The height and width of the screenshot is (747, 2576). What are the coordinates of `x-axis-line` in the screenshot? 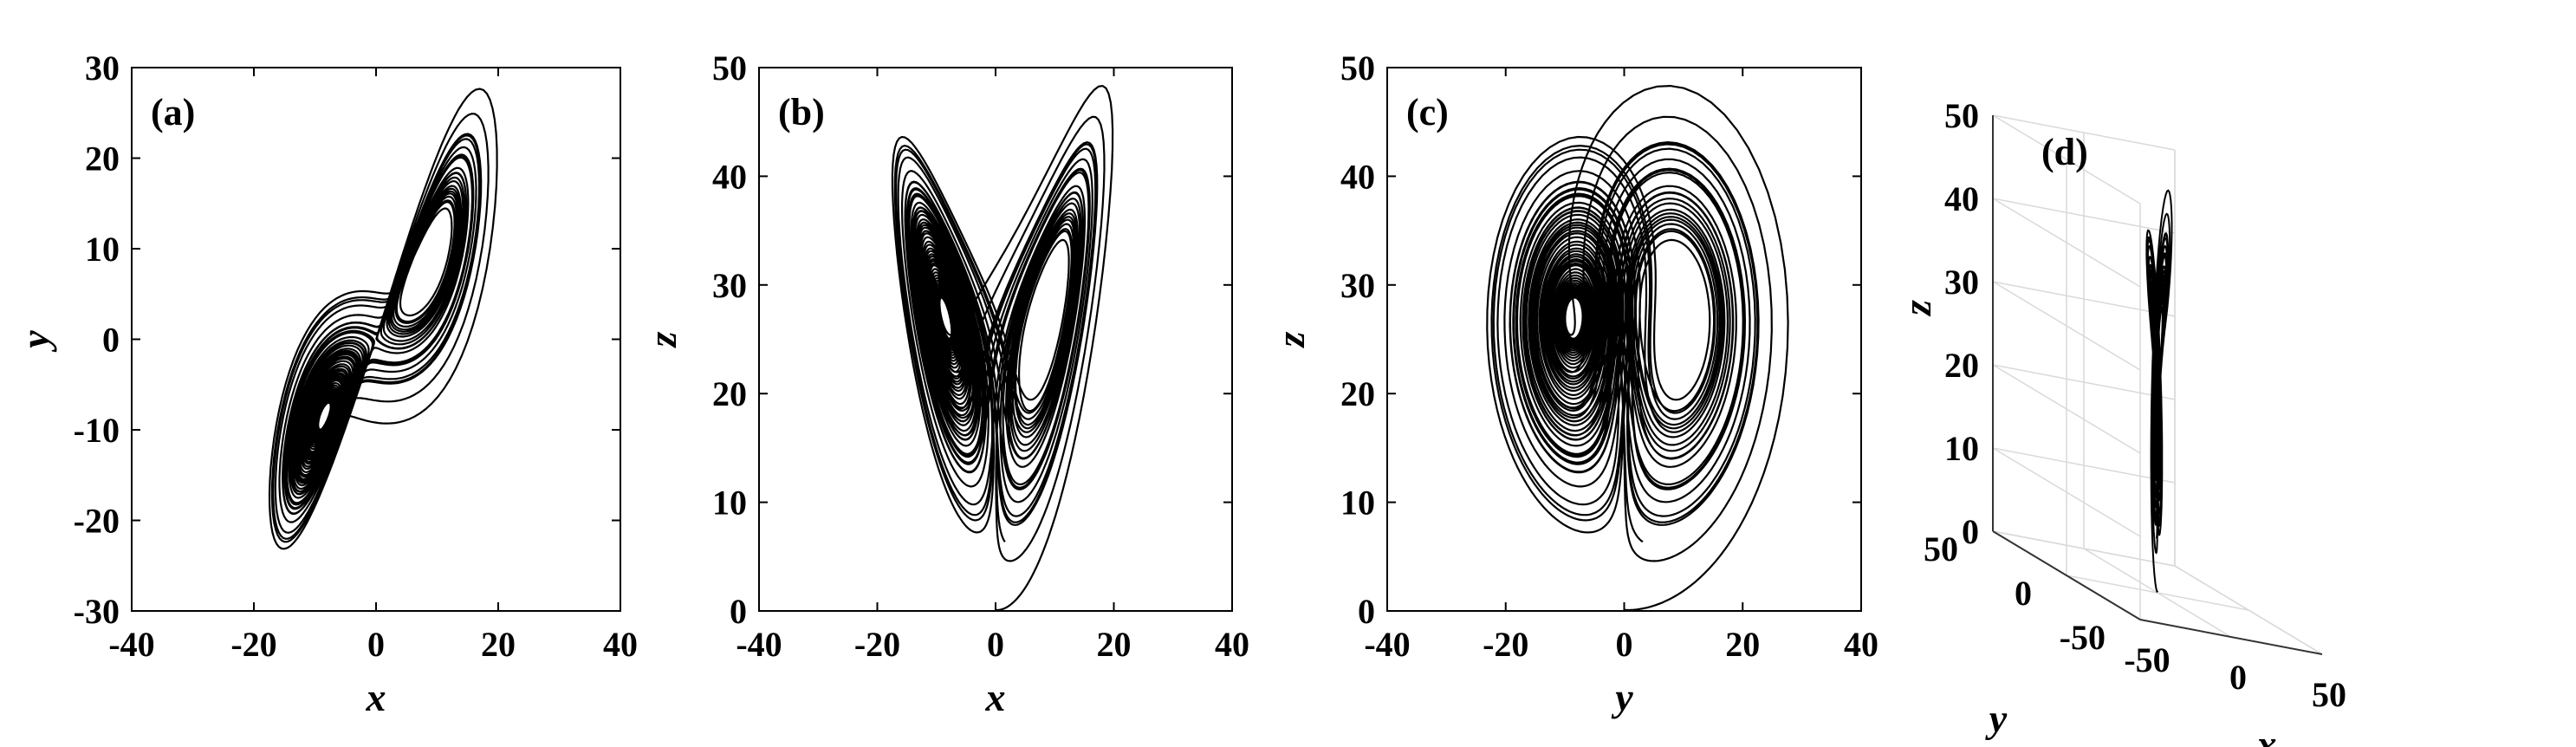 It's located at (2231, 637).